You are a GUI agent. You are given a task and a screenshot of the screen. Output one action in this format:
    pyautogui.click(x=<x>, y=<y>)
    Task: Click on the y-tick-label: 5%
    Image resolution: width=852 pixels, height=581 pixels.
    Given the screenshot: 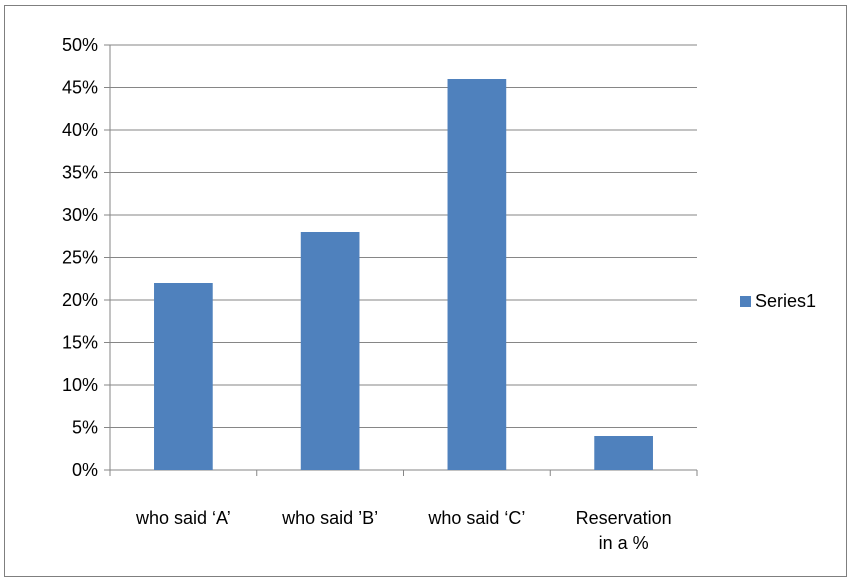 What is the action you would take?
    pyautogui.click(x=85, y=428)
    